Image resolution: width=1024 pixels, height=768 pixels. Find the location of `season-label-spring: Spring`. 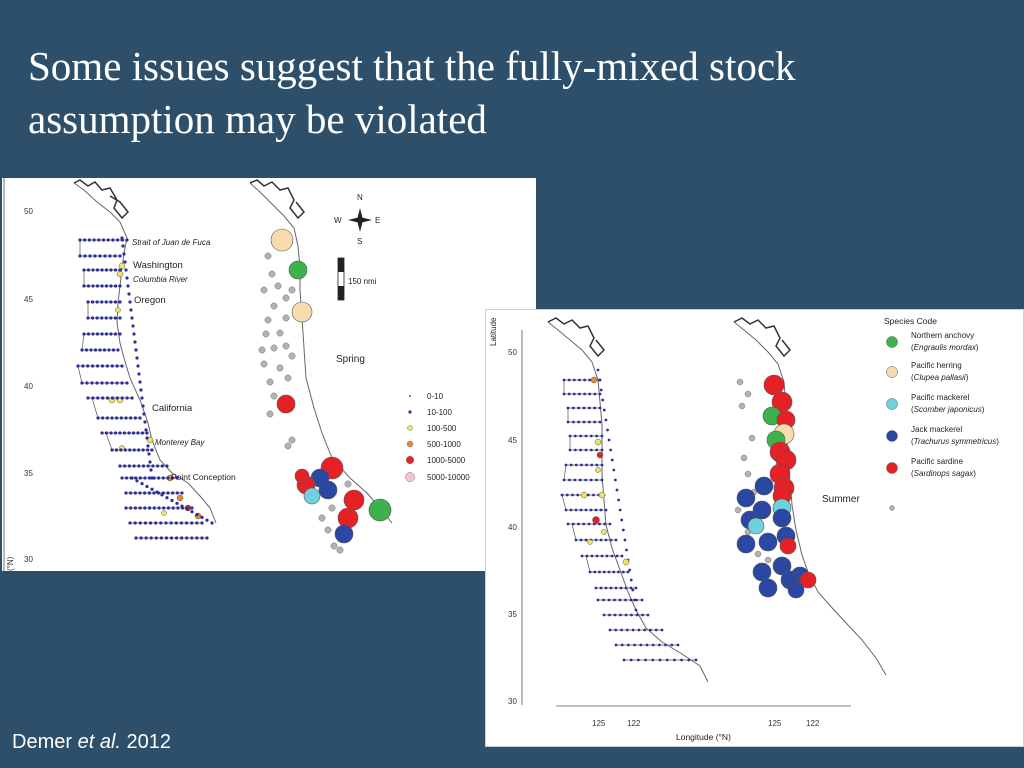

season-label-spring: Spring is located at coordinates (350, 359).